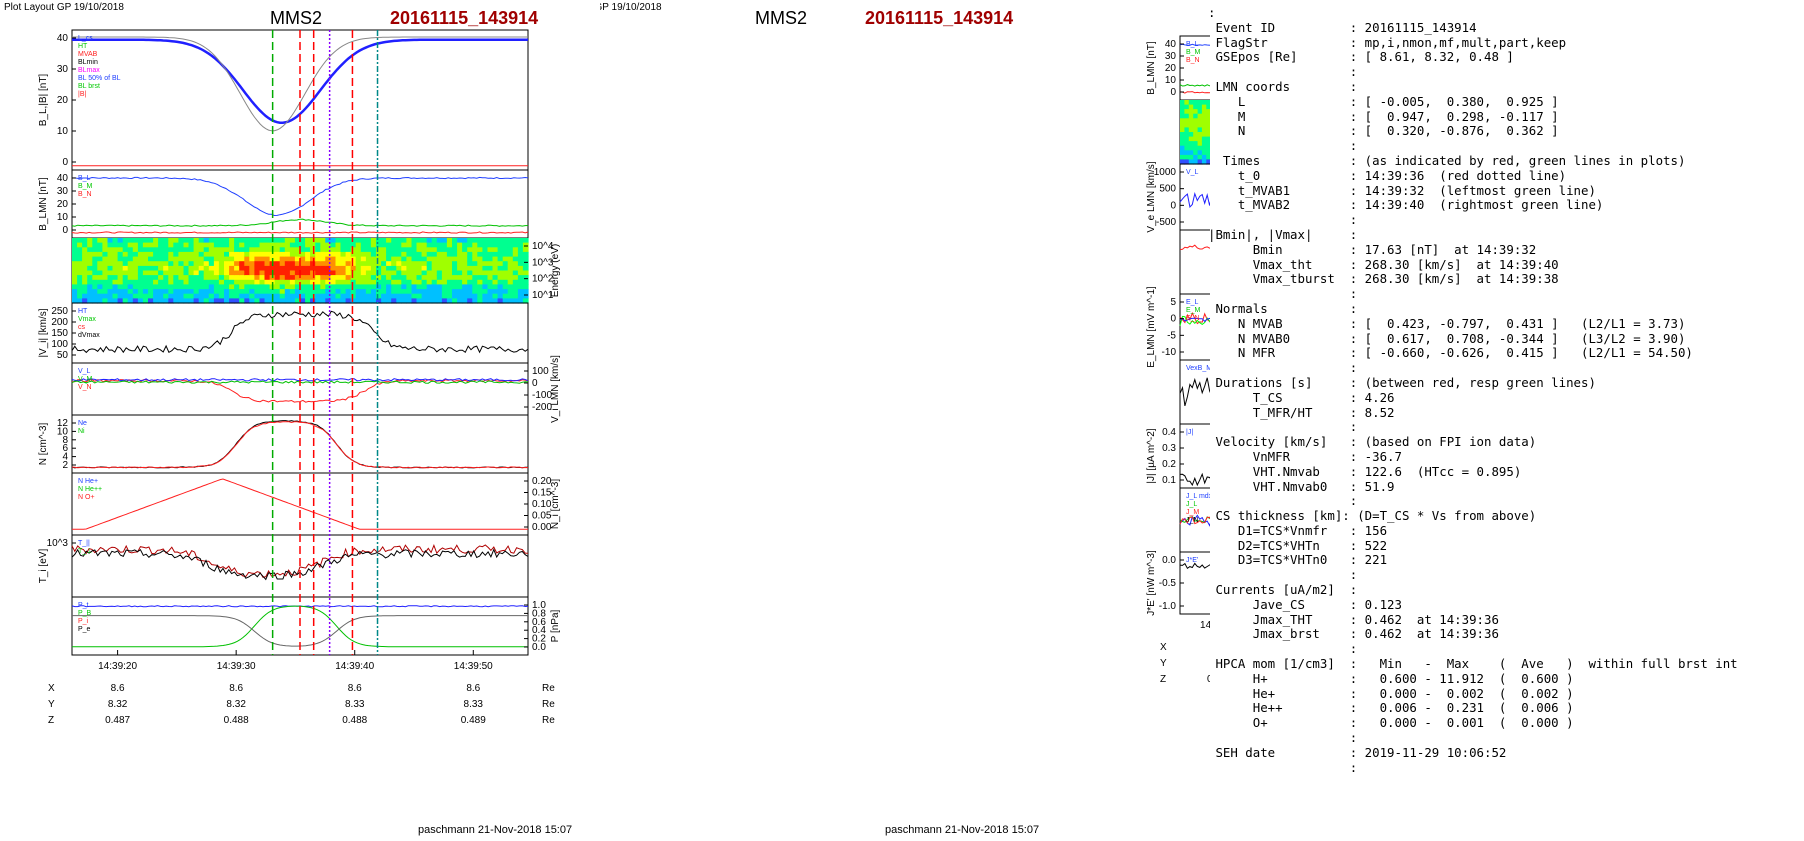  I want to click on ephemeris-label-z: Z, so click(51, 720).